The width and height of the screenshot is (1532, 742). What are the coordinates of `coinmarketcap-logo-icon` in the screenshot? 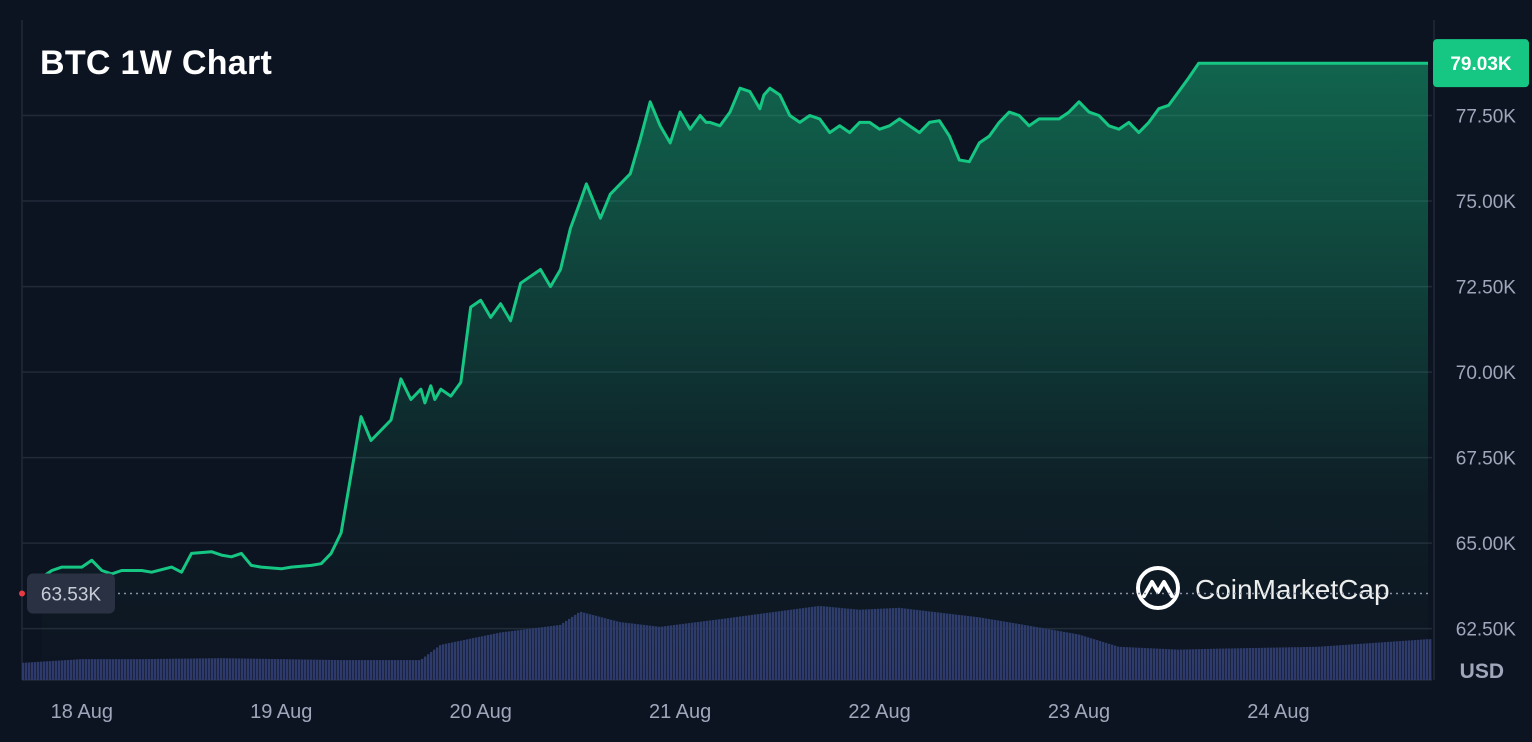 It's located at (1158, 588).